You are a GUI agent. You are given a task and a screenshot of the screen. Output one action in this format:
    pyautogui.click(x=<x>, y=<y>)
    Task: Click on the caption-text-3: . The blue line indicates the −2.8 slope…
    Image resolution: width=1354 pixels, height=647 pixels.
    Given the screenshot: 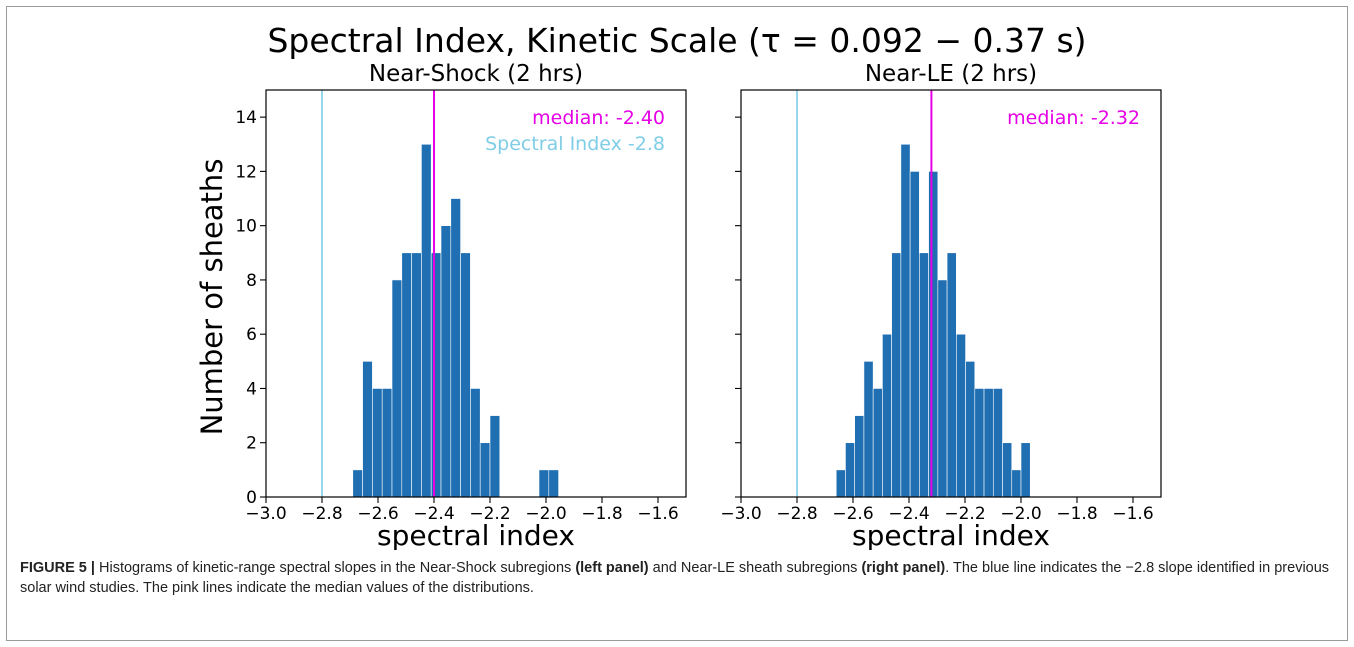 What is the action you would take?
    pyautogui.click(x=675, y=578)
    